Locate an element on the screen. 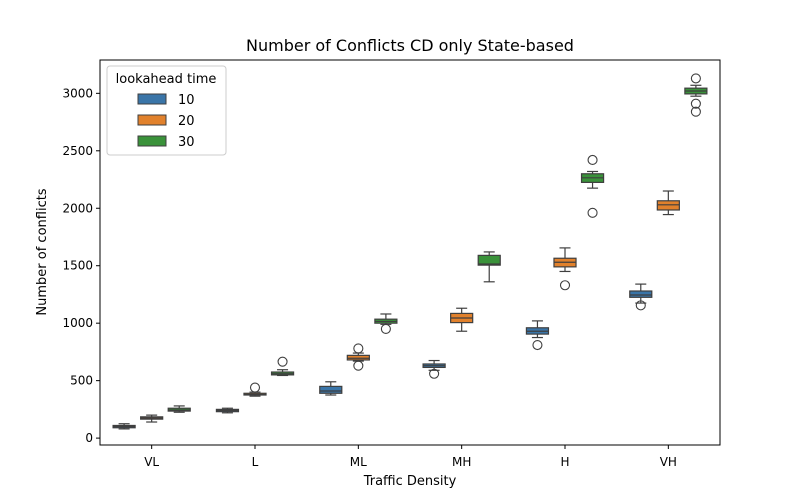 The height and width of the screenshot is (500, 800). y-tick-label: 1500 is located at coordinates (77, 266).